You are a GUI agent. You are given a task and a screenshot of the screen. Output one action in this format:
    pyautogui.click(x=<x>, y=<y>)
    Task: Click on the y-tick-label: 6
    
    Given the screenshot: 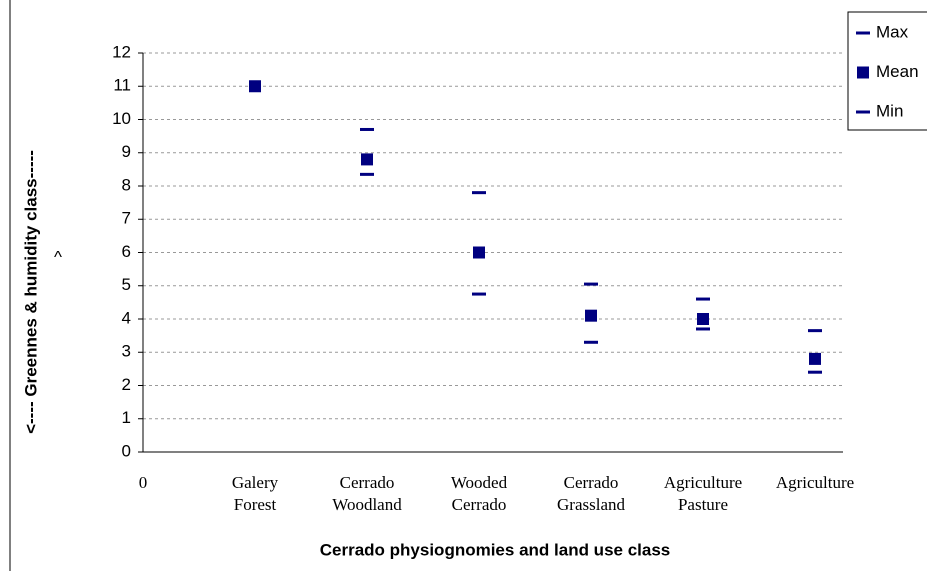 What is the action you would take?
    pyautogui.click(x=126, y=251)
    